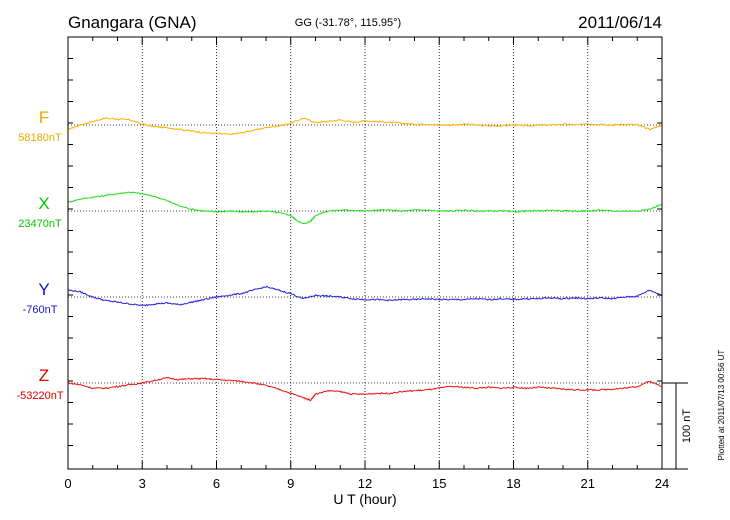 The width and height of the screenshot is (730, 520). What do you see at coordinates (40, 138) in the screenshot?
I see `series-baseline-f: 58180nT` at bounding box center [40, 138].